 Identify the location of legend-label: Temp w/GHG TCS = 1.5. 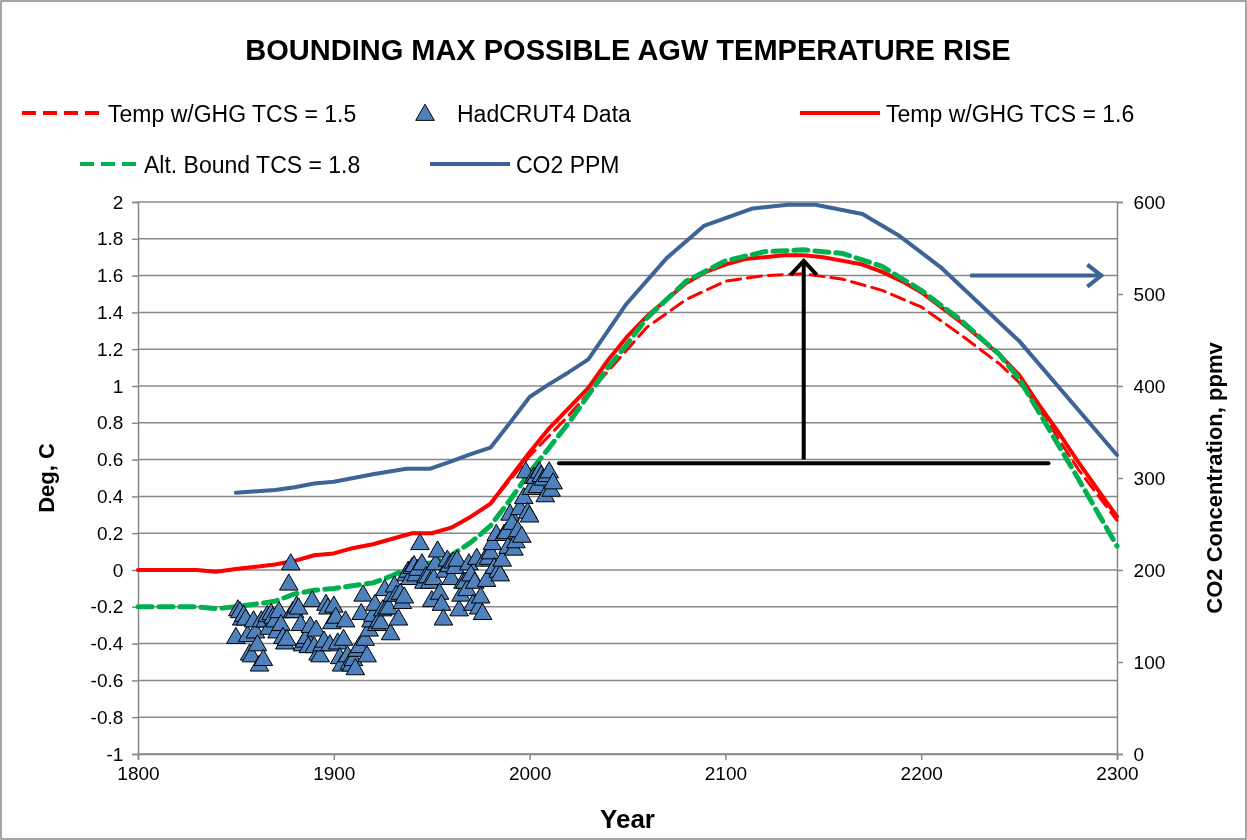
(232, 114).